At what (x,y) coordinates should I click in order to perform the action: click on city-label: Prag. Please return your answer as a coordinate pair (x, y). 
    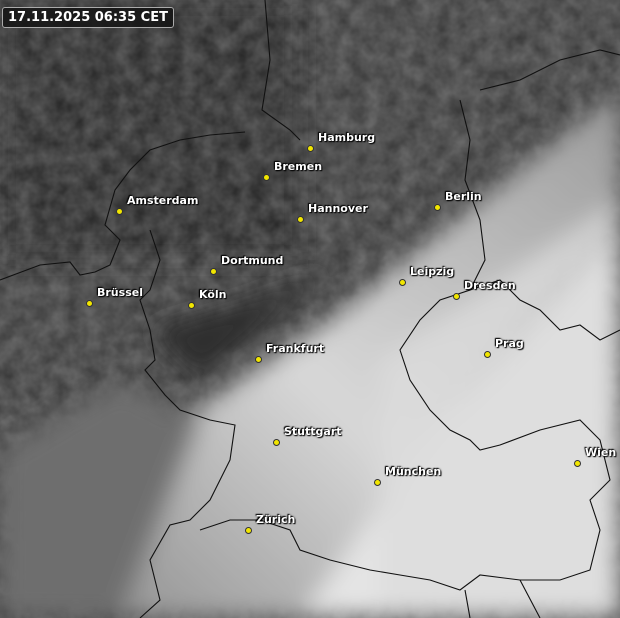
    Looking at the image, I should click on (509, 343).